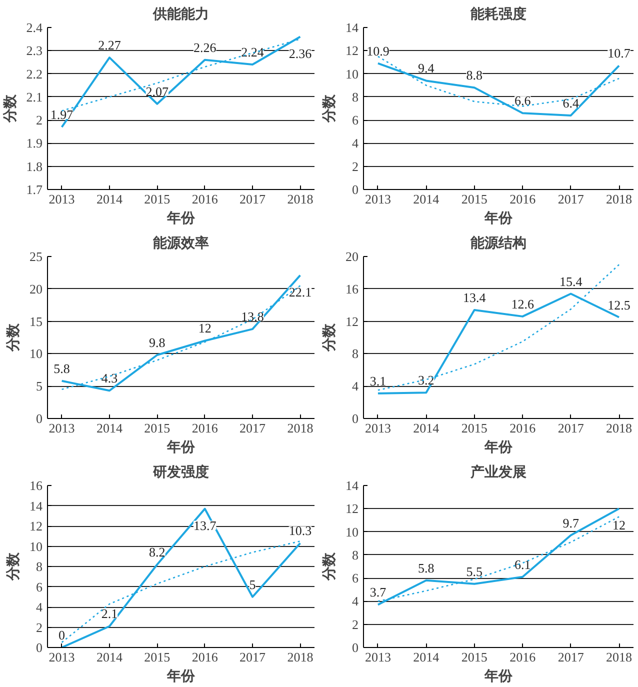 The width and height of the screenshot is (638, 687). I want to click on chart-title: 研发强度, so click(180, 472).